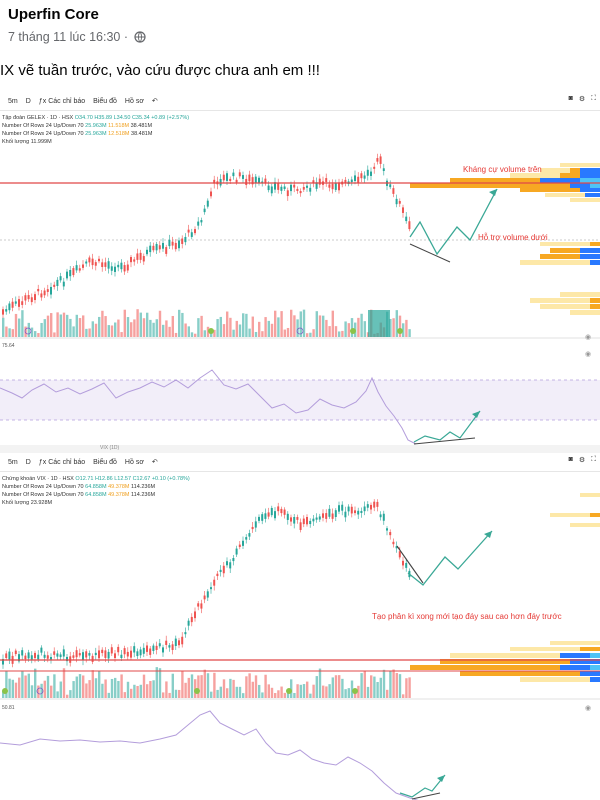 The width and height of the screenshot is (600, 800). Describe the element at coordinates (96, 487) in the screenshot. I see `legend-row1-val0: 64.858M` at that location.